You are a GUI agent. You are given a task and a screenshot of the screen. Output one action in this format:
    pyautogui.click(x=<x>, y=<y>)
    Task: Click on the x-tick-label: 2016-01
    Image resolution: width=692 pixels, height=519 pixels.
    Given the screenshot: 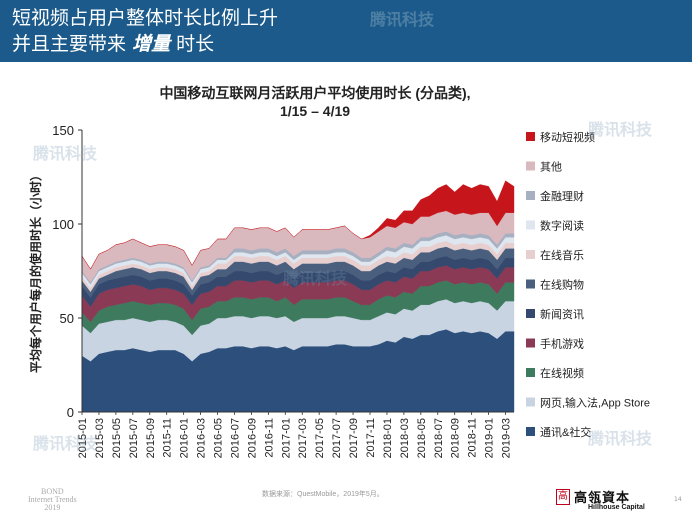 What is the action you would take?
    pyautogui.click(x=185, y=438)
    